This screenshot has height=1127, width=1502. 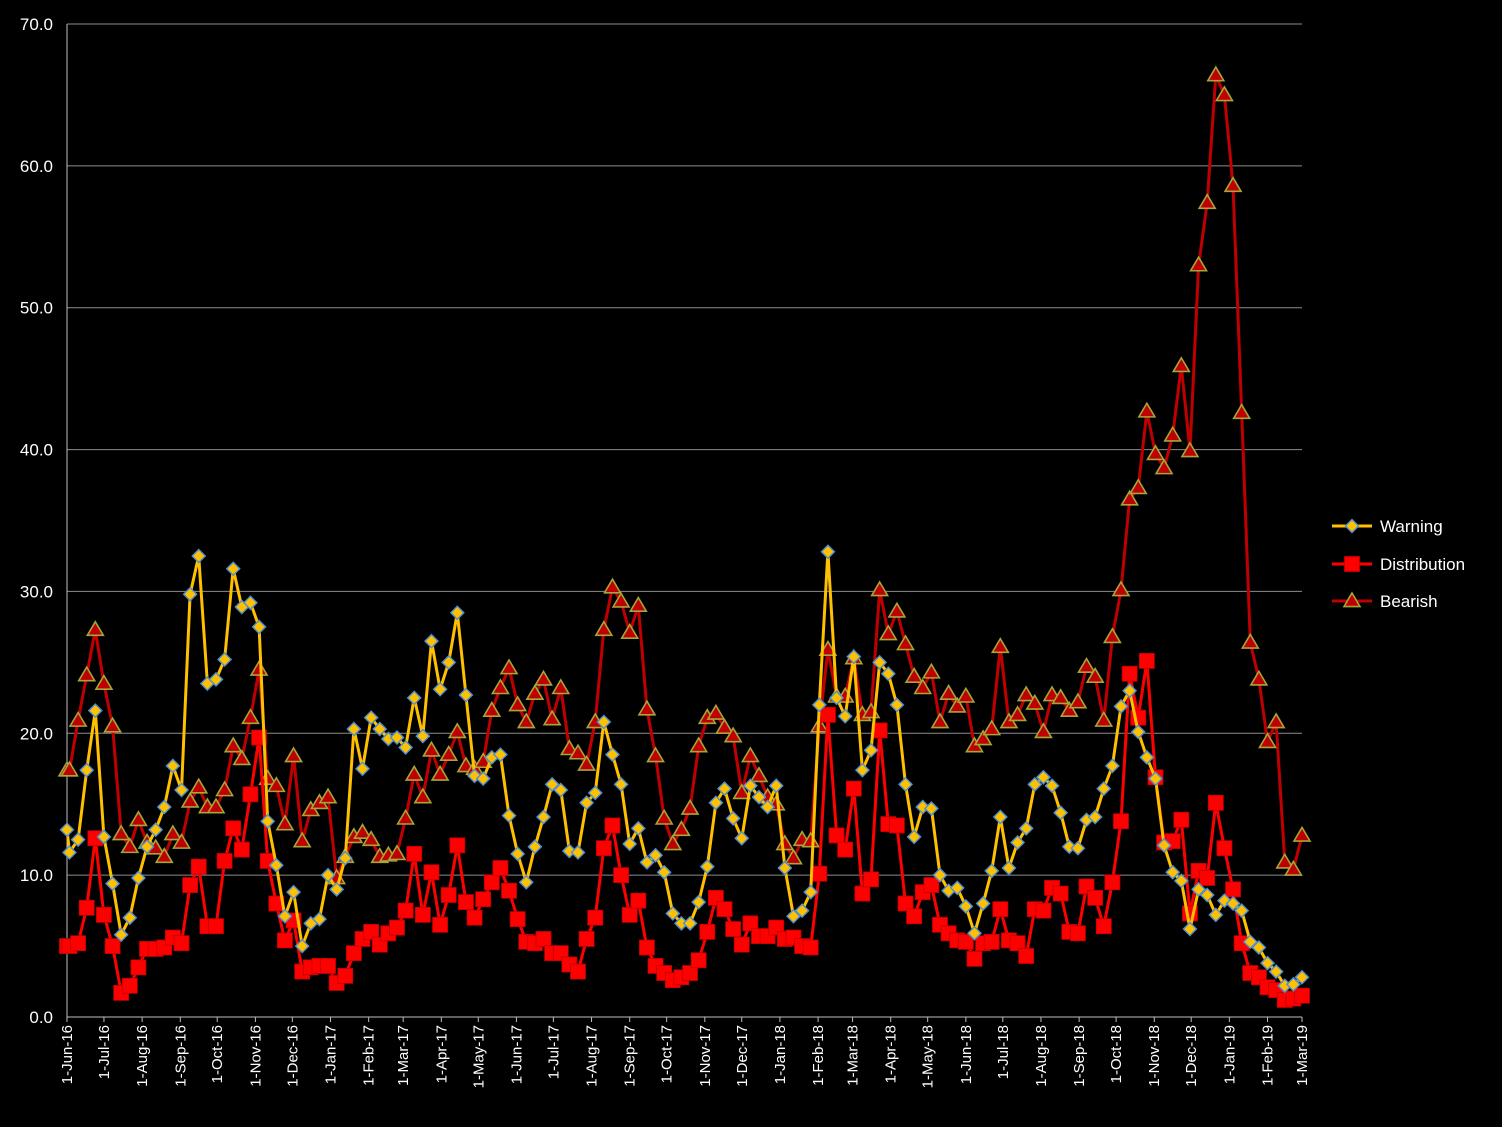 What do you see at coordinates (1079, 1056) in the screenshot?
I see `x-tick-label: 1-Sep-18` at bounding box center [1079, 1056].